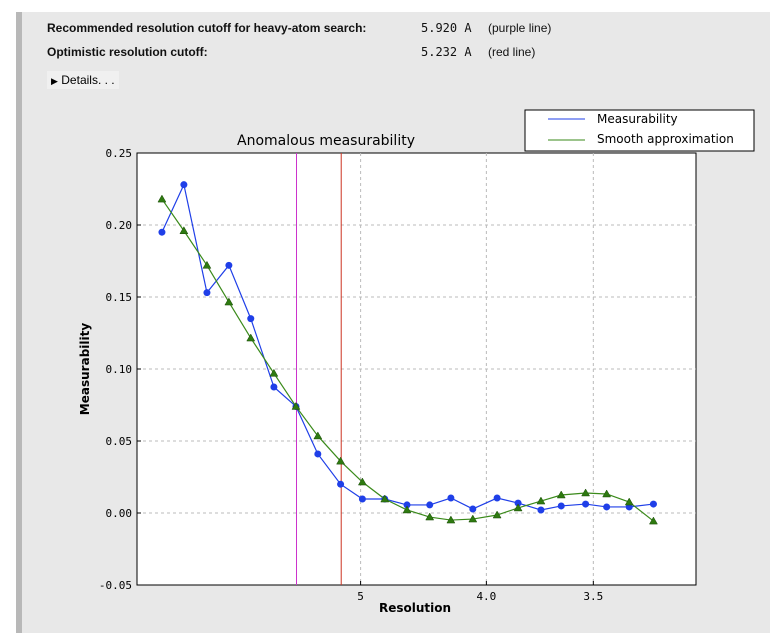  What do you see at coordinates (446, 28) in the screenshot?
I see `recommended-cutoff-value: 5.920 A` at bounding box center [446, 28].